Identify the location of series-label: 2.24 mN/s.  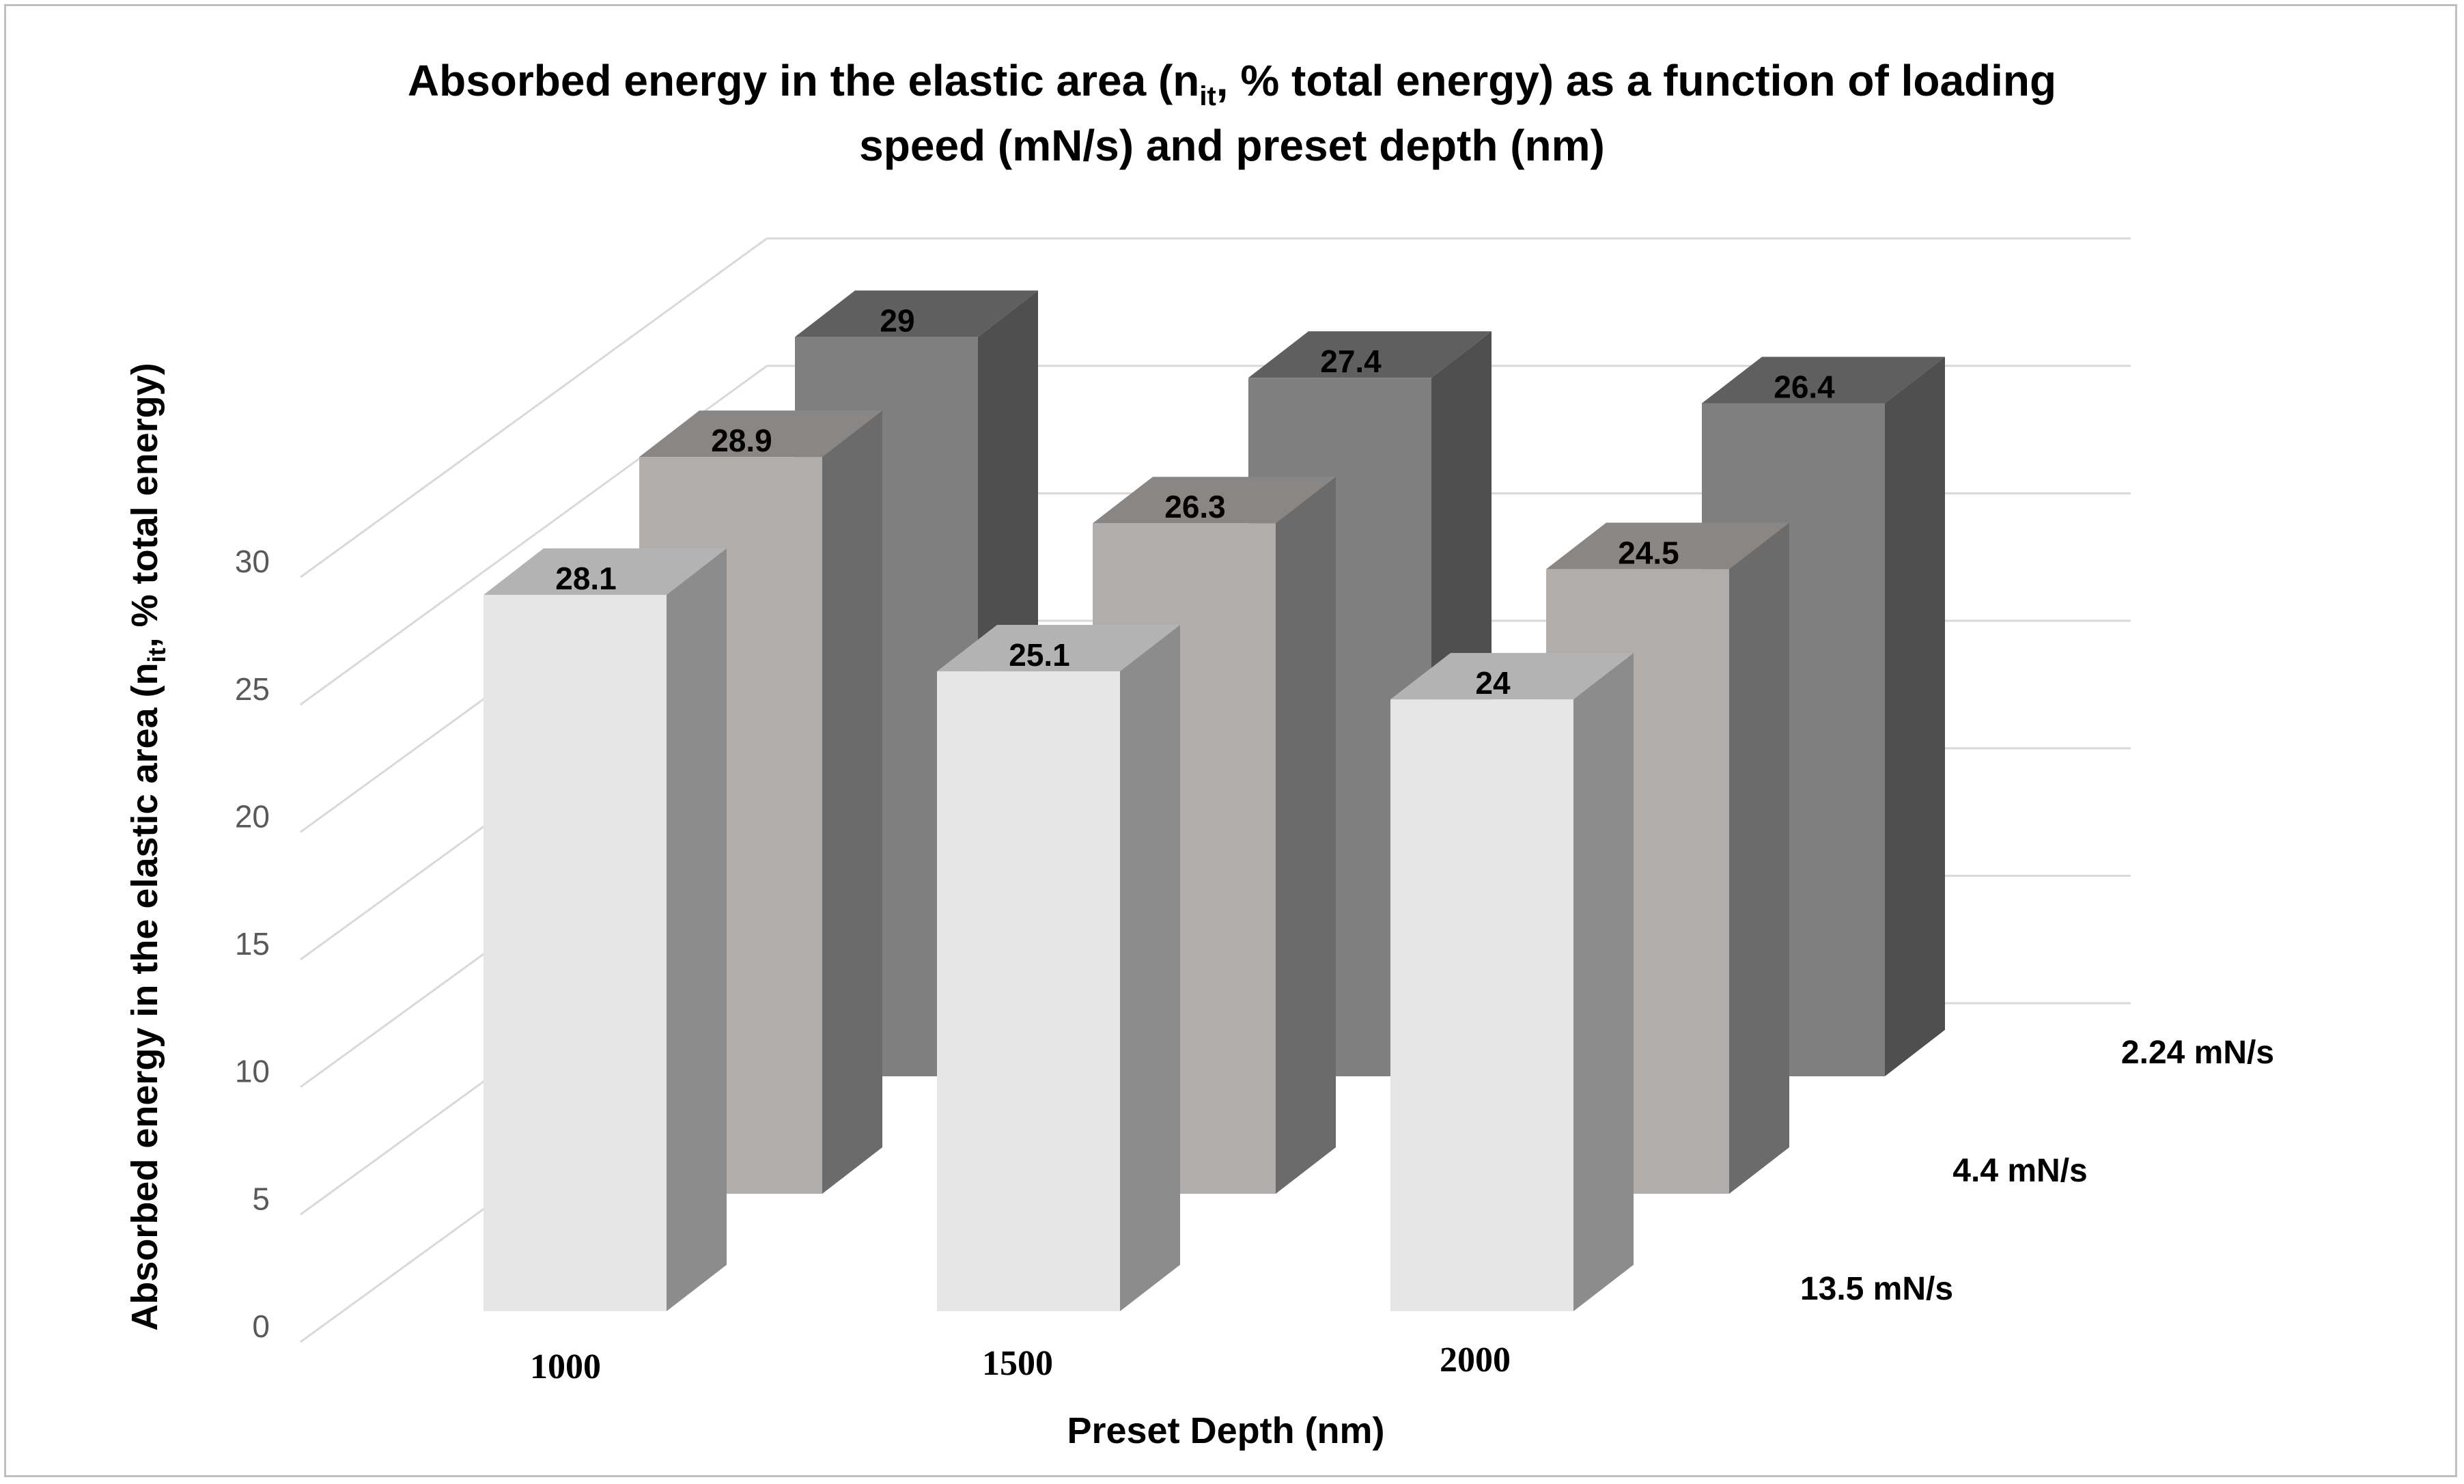
(2197, 1053).